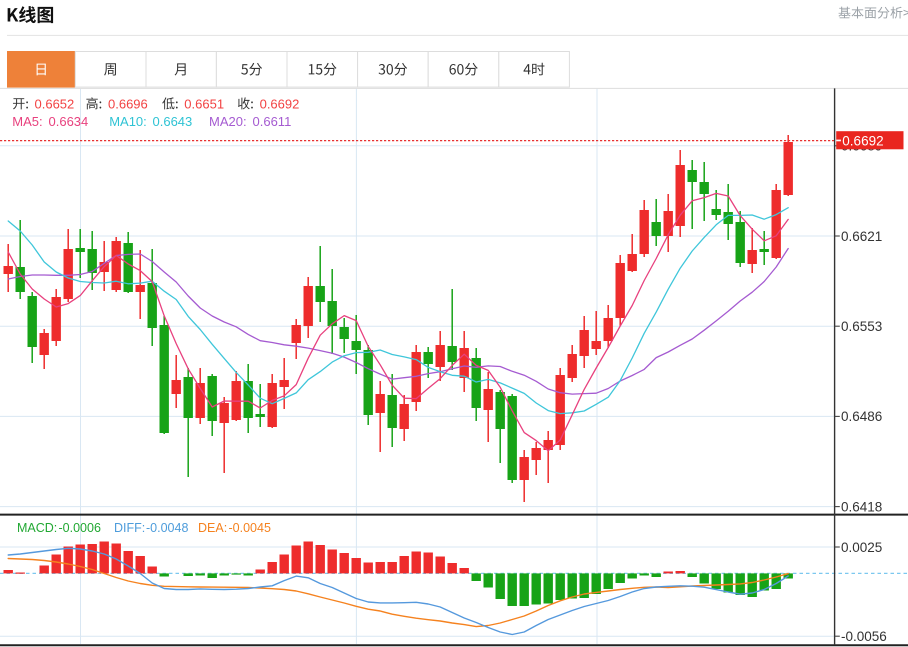 The image size is (908, 647). What do you see at coordinates (861, 236) in the screenshot?
I see `svg-text: 0.6621` at bounding box center [861, 236].